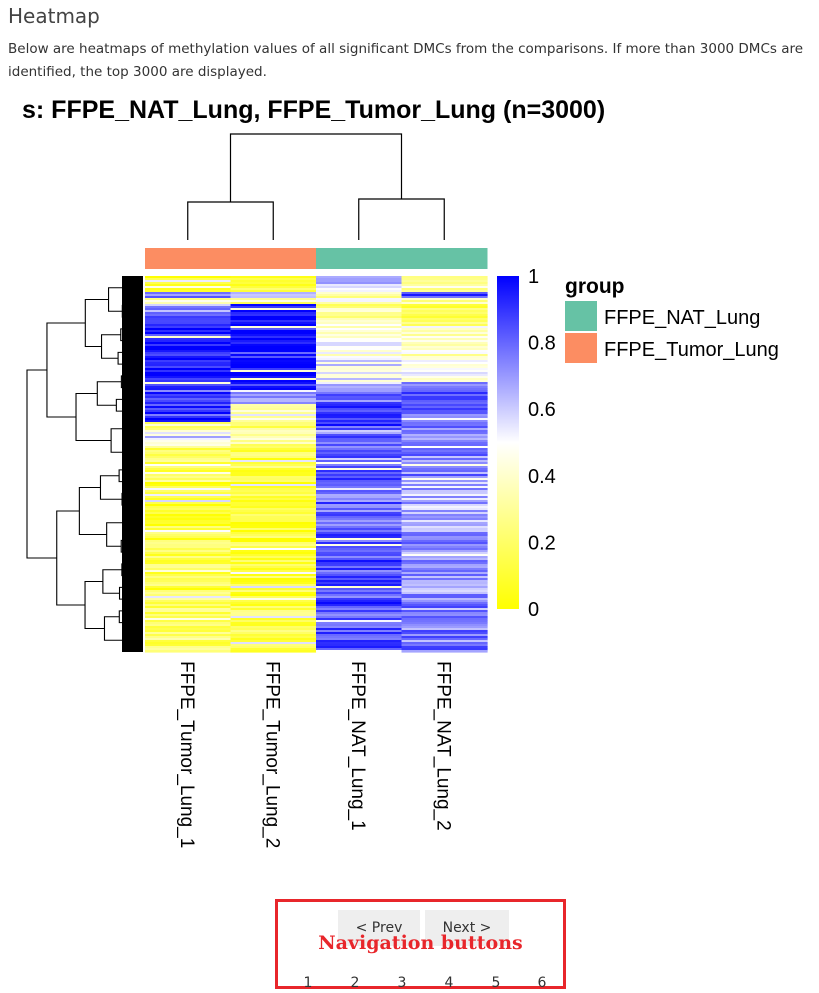  Describe the element at coordinates (54, 16) in the screenshot. I see `section-title: Heatmap` at that location.